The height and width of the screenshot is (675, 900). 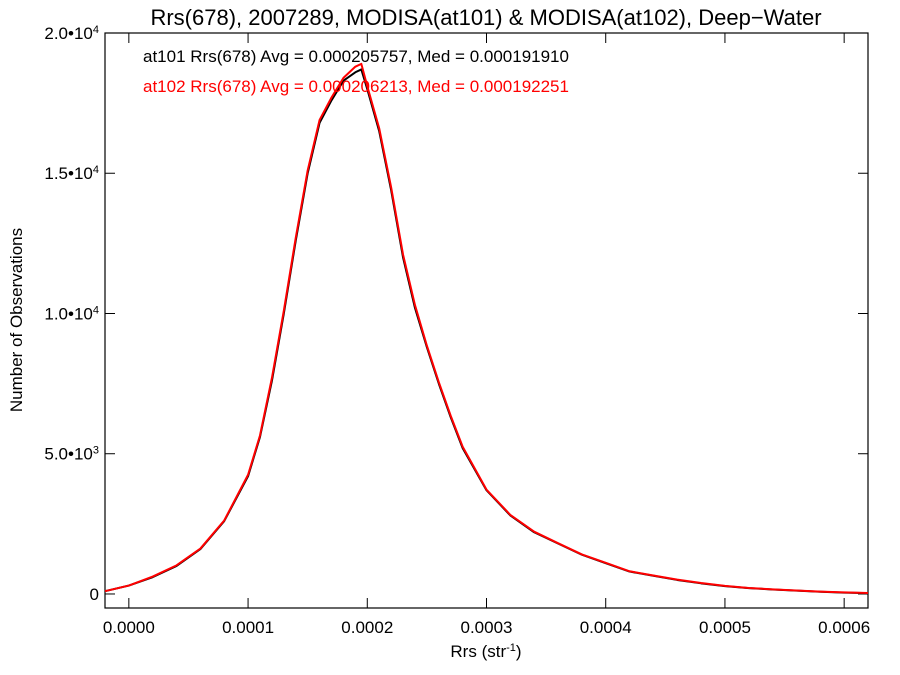 What do you see at coordinates (71, 173) in the screenshot?
I see `y-tick-label: 1.5•104` at bounding box center [71, 173].